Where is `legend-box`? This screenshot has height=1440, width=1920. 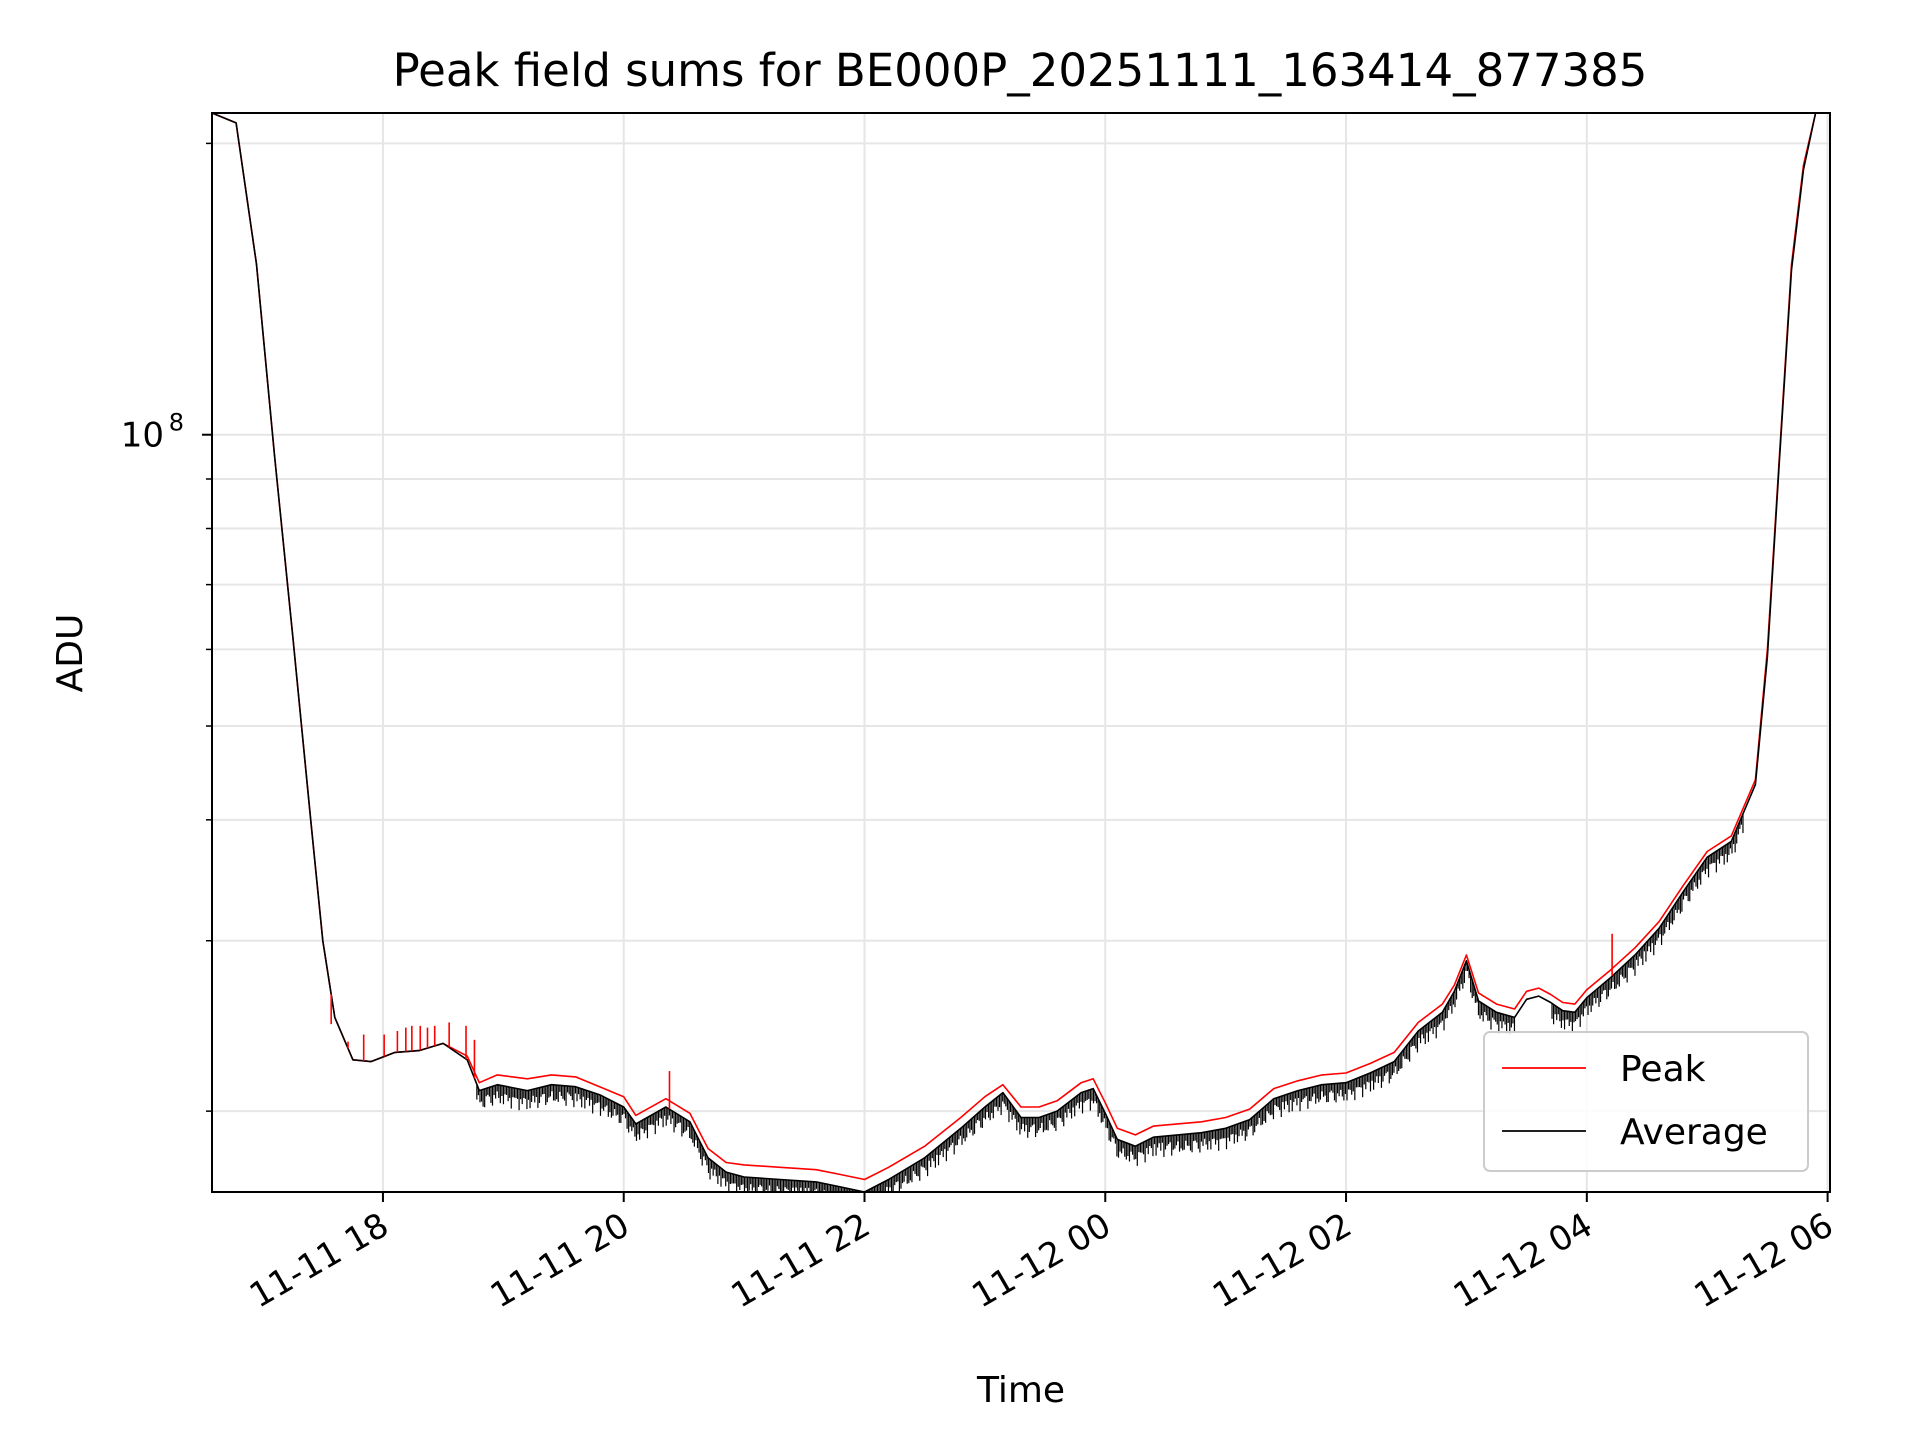 legend-box is located at coordinates (1646, 1101).